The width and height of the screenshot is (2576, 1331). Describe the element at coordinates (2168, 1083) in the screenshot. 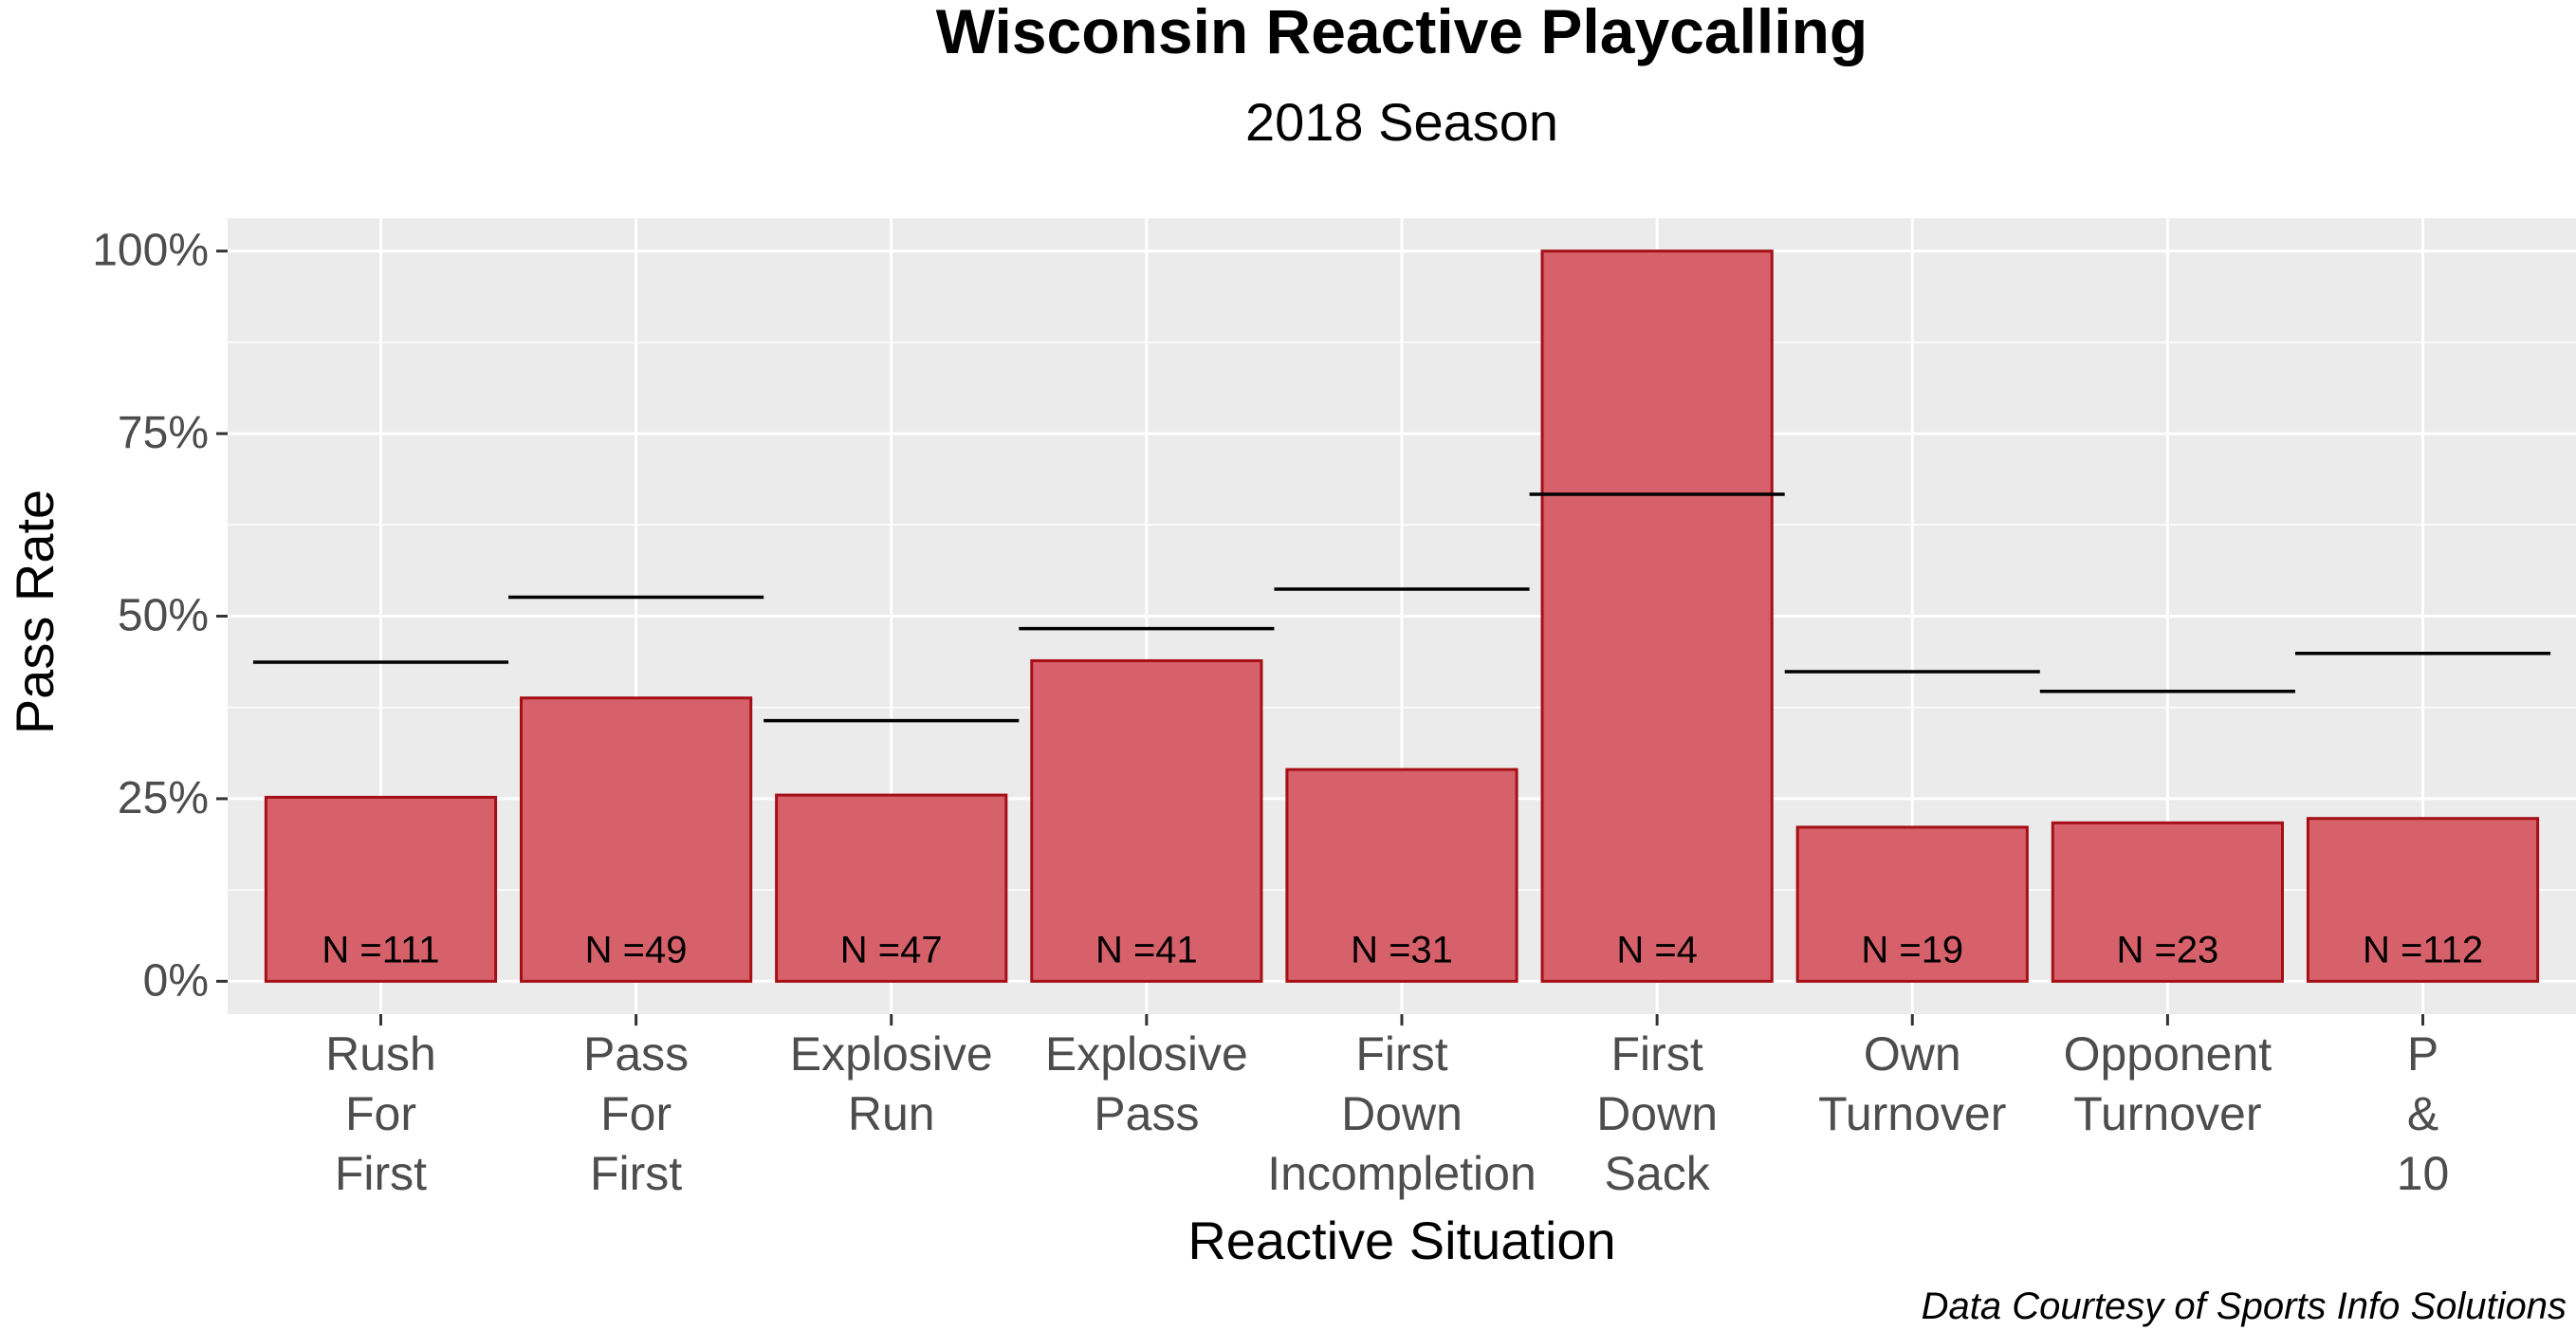

I see `x-tick-label: Opponent Turnover` at that location.